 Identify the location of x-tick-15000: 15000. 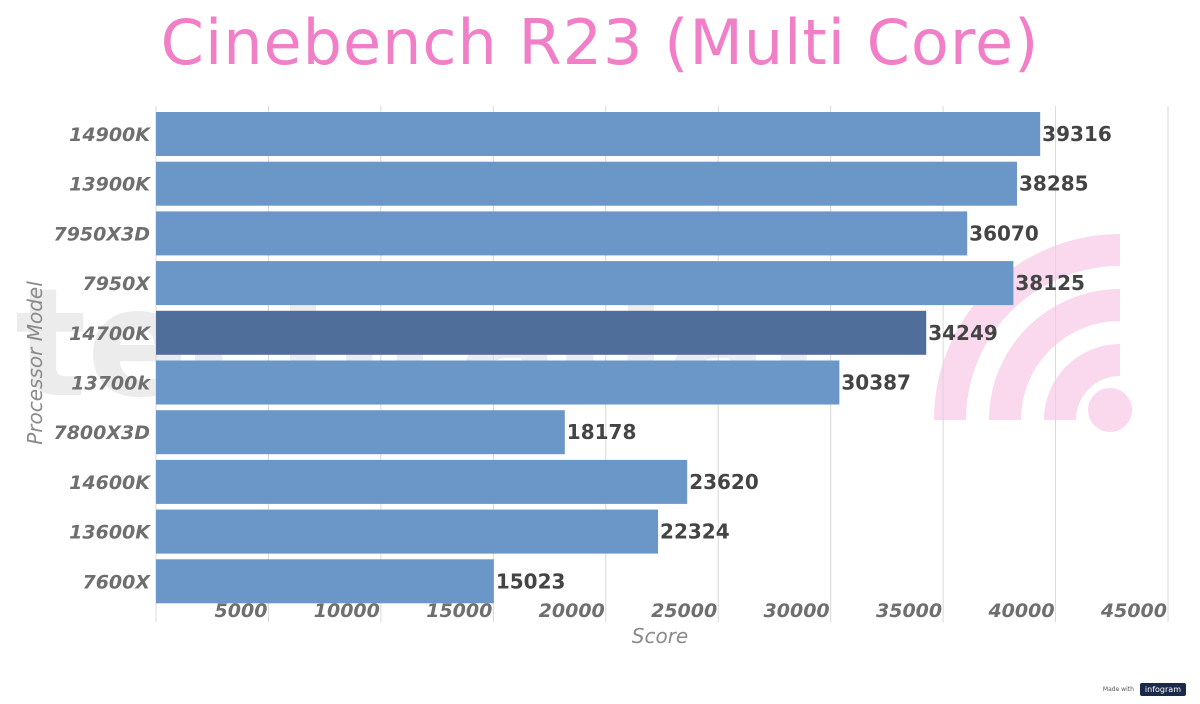
(459, 611).